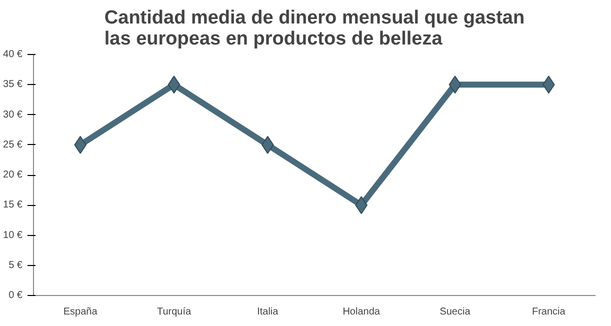  What do you see at coordinates (13, 175) in the screenshot?
I see `y-tick-label: 20 €` at bounding box center [13, 175].